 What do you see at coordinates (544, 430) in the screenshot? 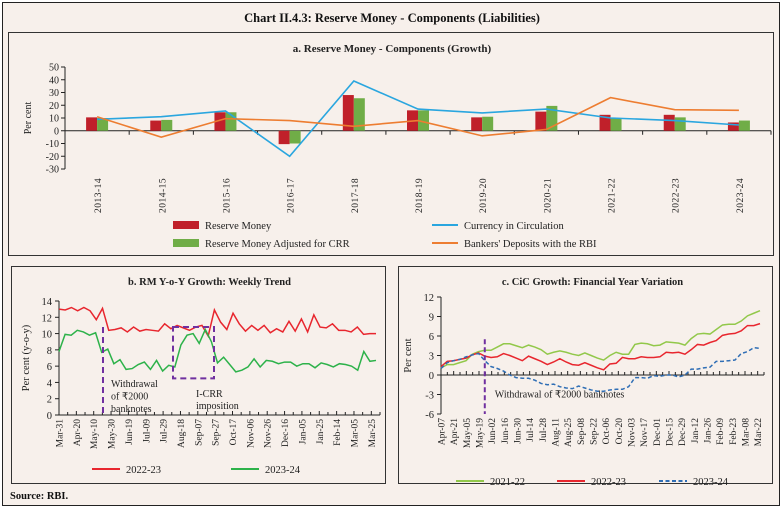
I see `x-tick-label: Jul-28` at bounding box center [544, 430].